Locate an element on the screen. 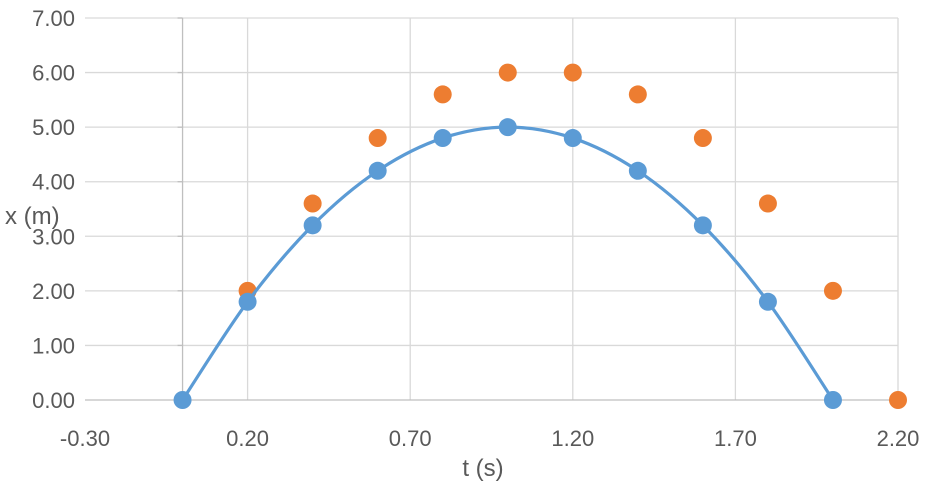 The height and width of the screenshot is (492, 929). y-tick-label: 5.00 is located at coordinates (53, 127).